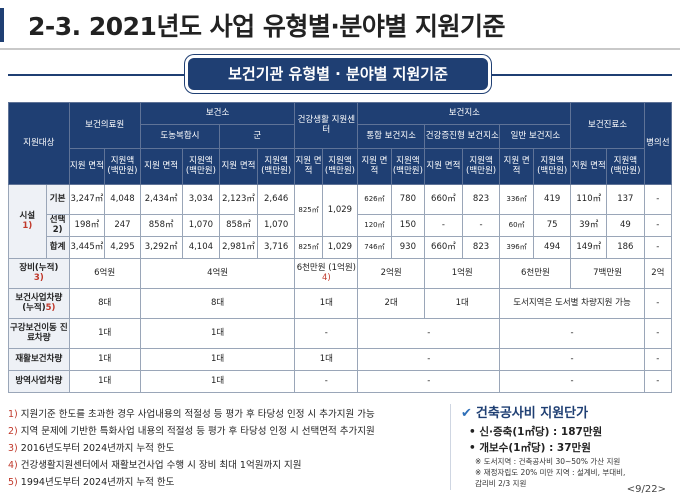 The image size is (680, 500). What do you see at coordinates (658, 143) in the screenshot?
I see `header-ward: 병의선` at bounding box center [658, 143].